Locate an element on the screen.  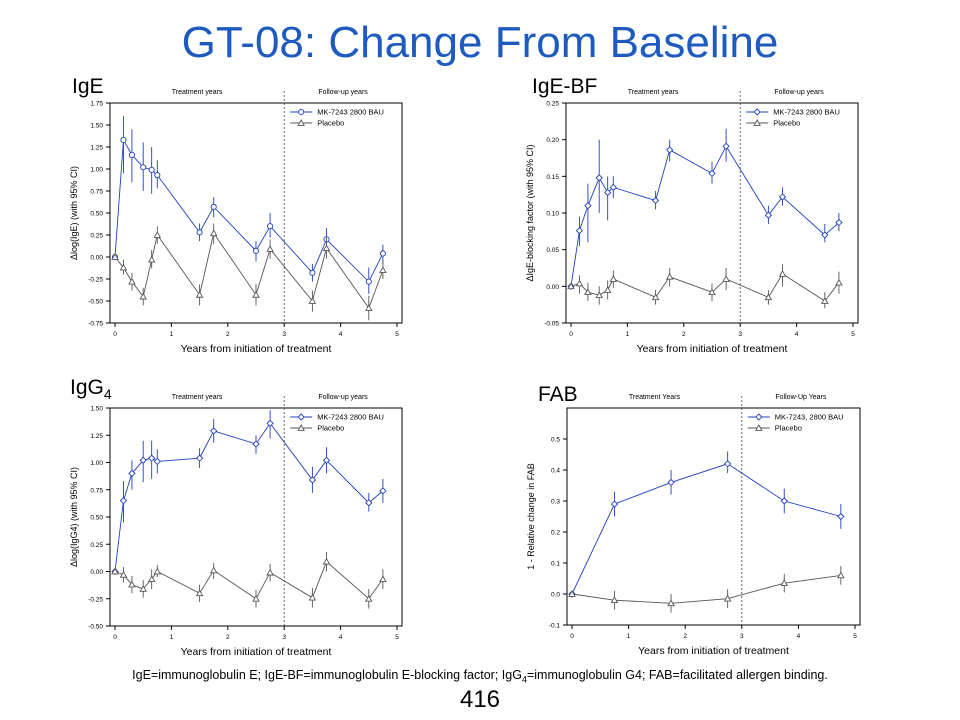
footnote-subscript: 4 is located at coordinates (524, 679).